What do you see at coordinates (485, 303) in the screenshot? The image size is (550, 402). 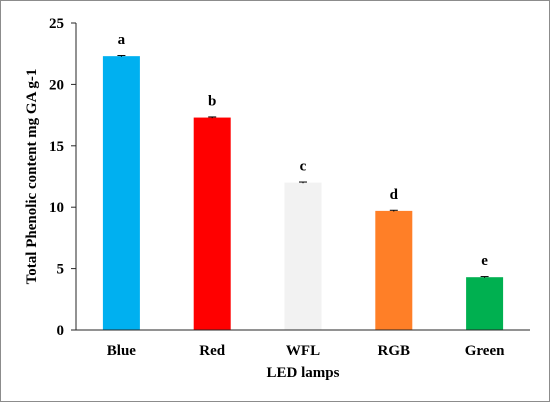 I see `bar-green` at bounding box center [485, 303].